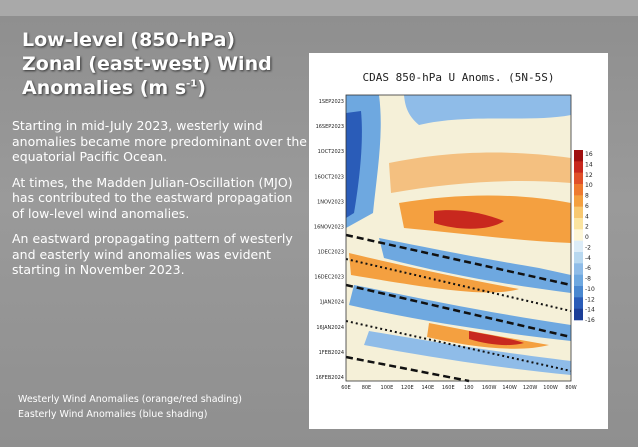 The image size is (638, 447). Describe the element at coordinates (480, 172) in the screenshot. I see `westerly-region-oct` at that location.